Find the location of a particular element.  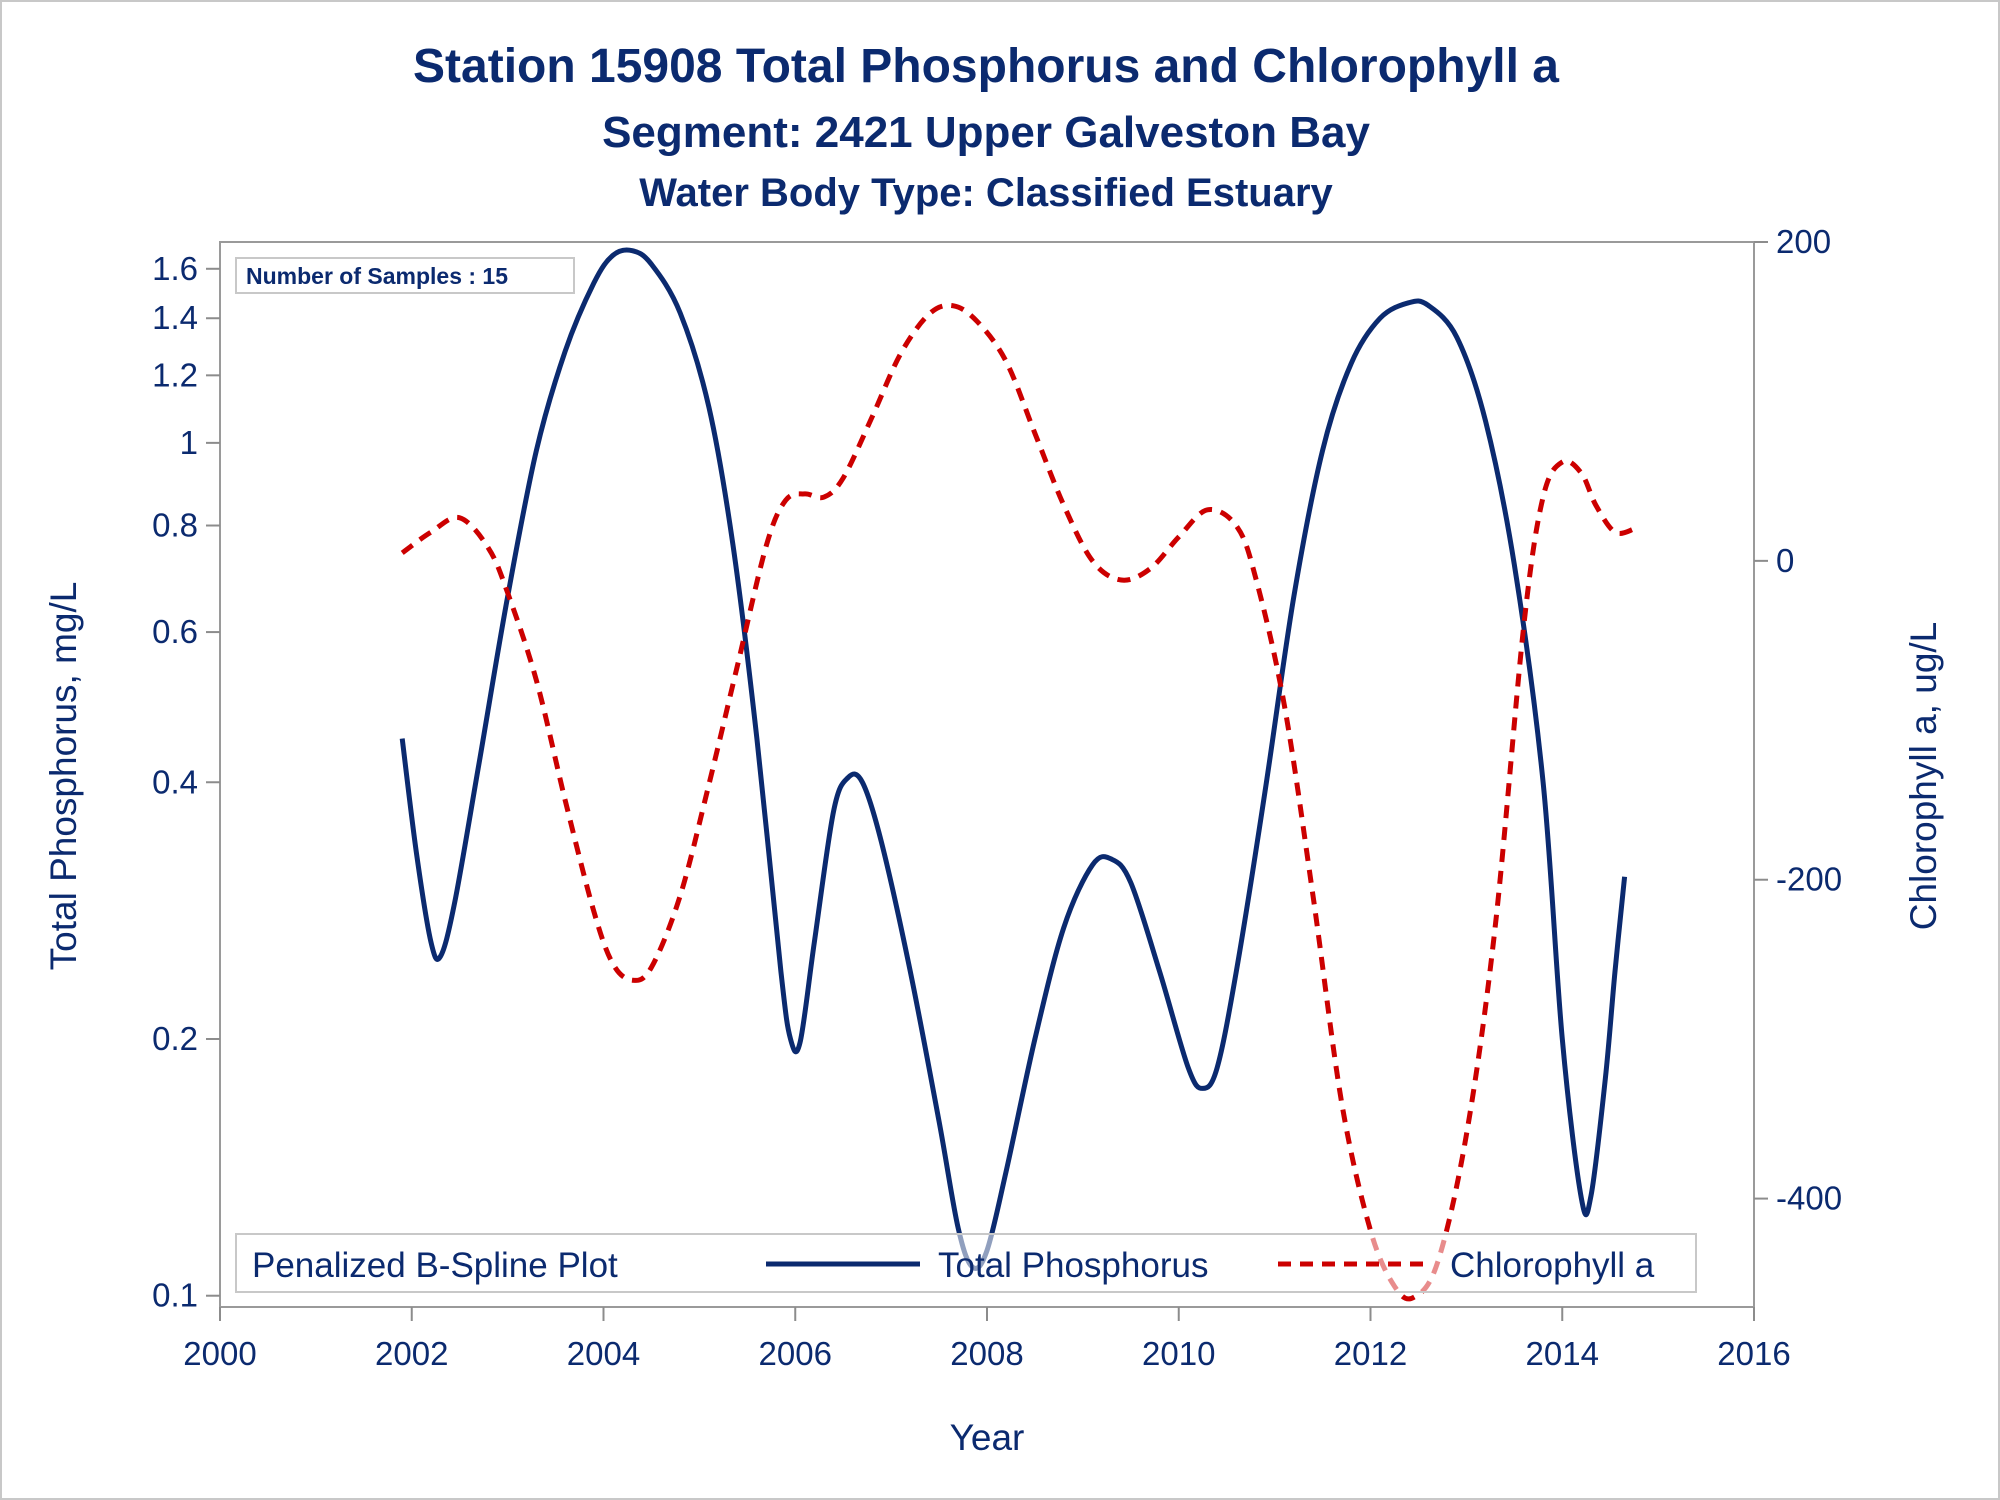

sample-count-text: Number of Samples : 15 is located at coordinates (377, 276).